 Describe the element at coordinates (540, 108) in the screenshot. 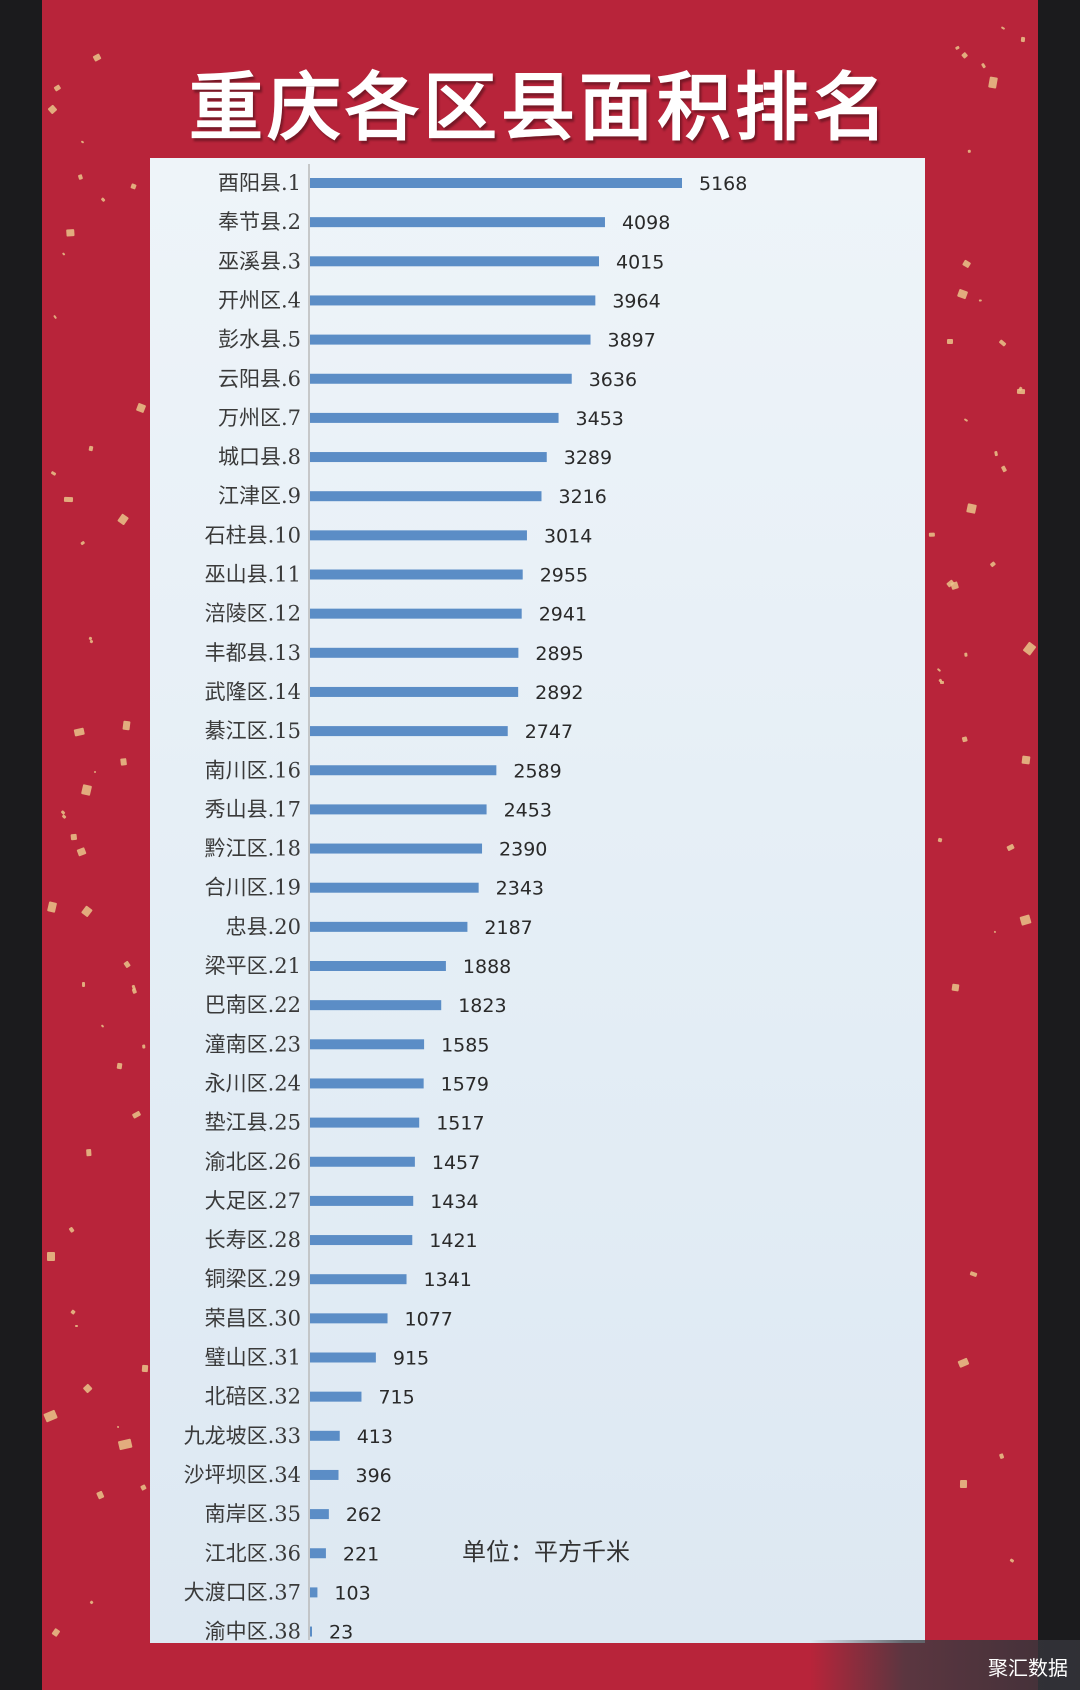

I see `chart-title: 重庆各区县面积排名` at that location.